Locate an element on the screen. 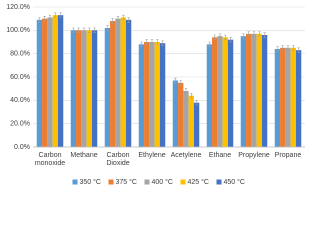 Image resolution: width=320 pixels, height=240 pixels. x-tick-label: Carbon monoxide is located at coordinates (50, 159).